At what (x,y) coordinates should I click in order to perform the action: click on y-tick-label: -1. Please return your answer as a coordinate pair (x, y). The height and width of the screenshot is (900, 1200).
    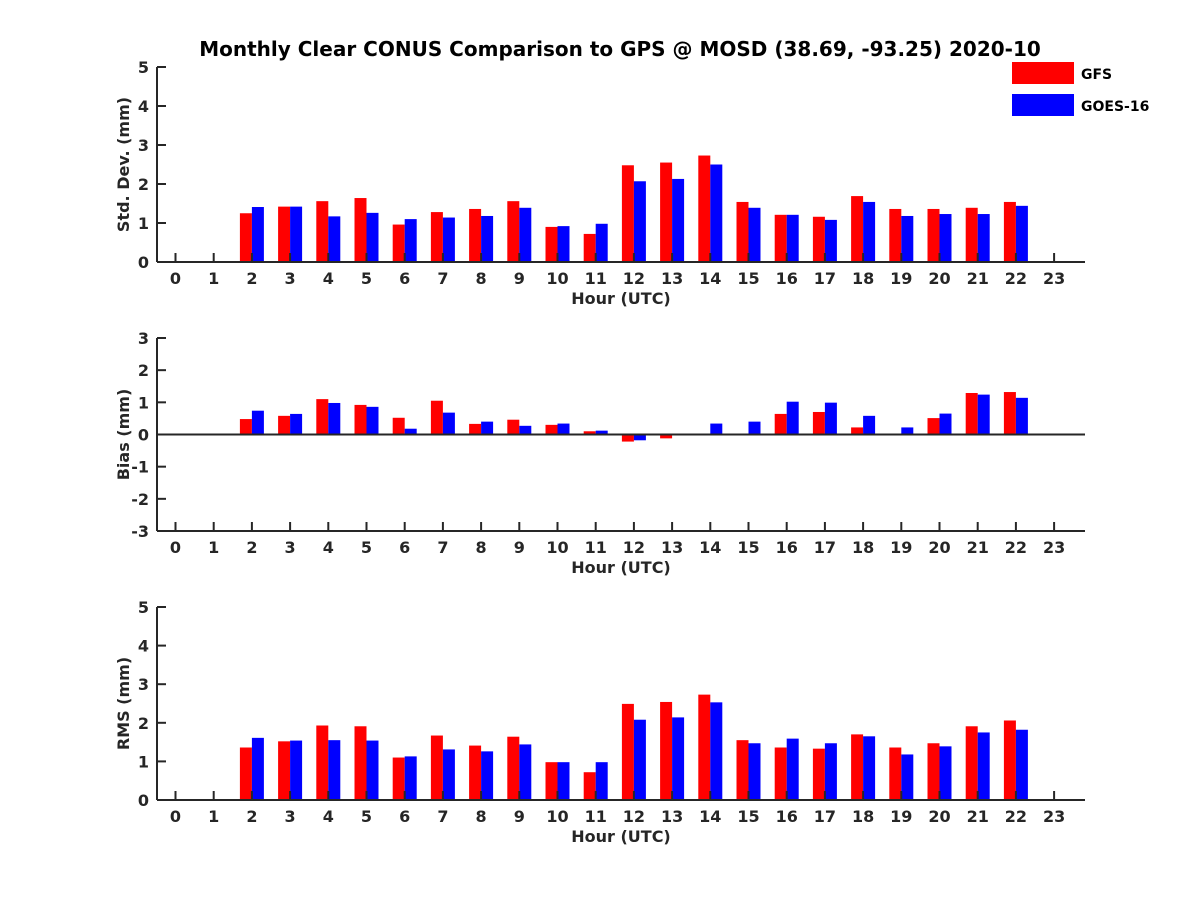
    Looking at the image, I should click on (140, 467).